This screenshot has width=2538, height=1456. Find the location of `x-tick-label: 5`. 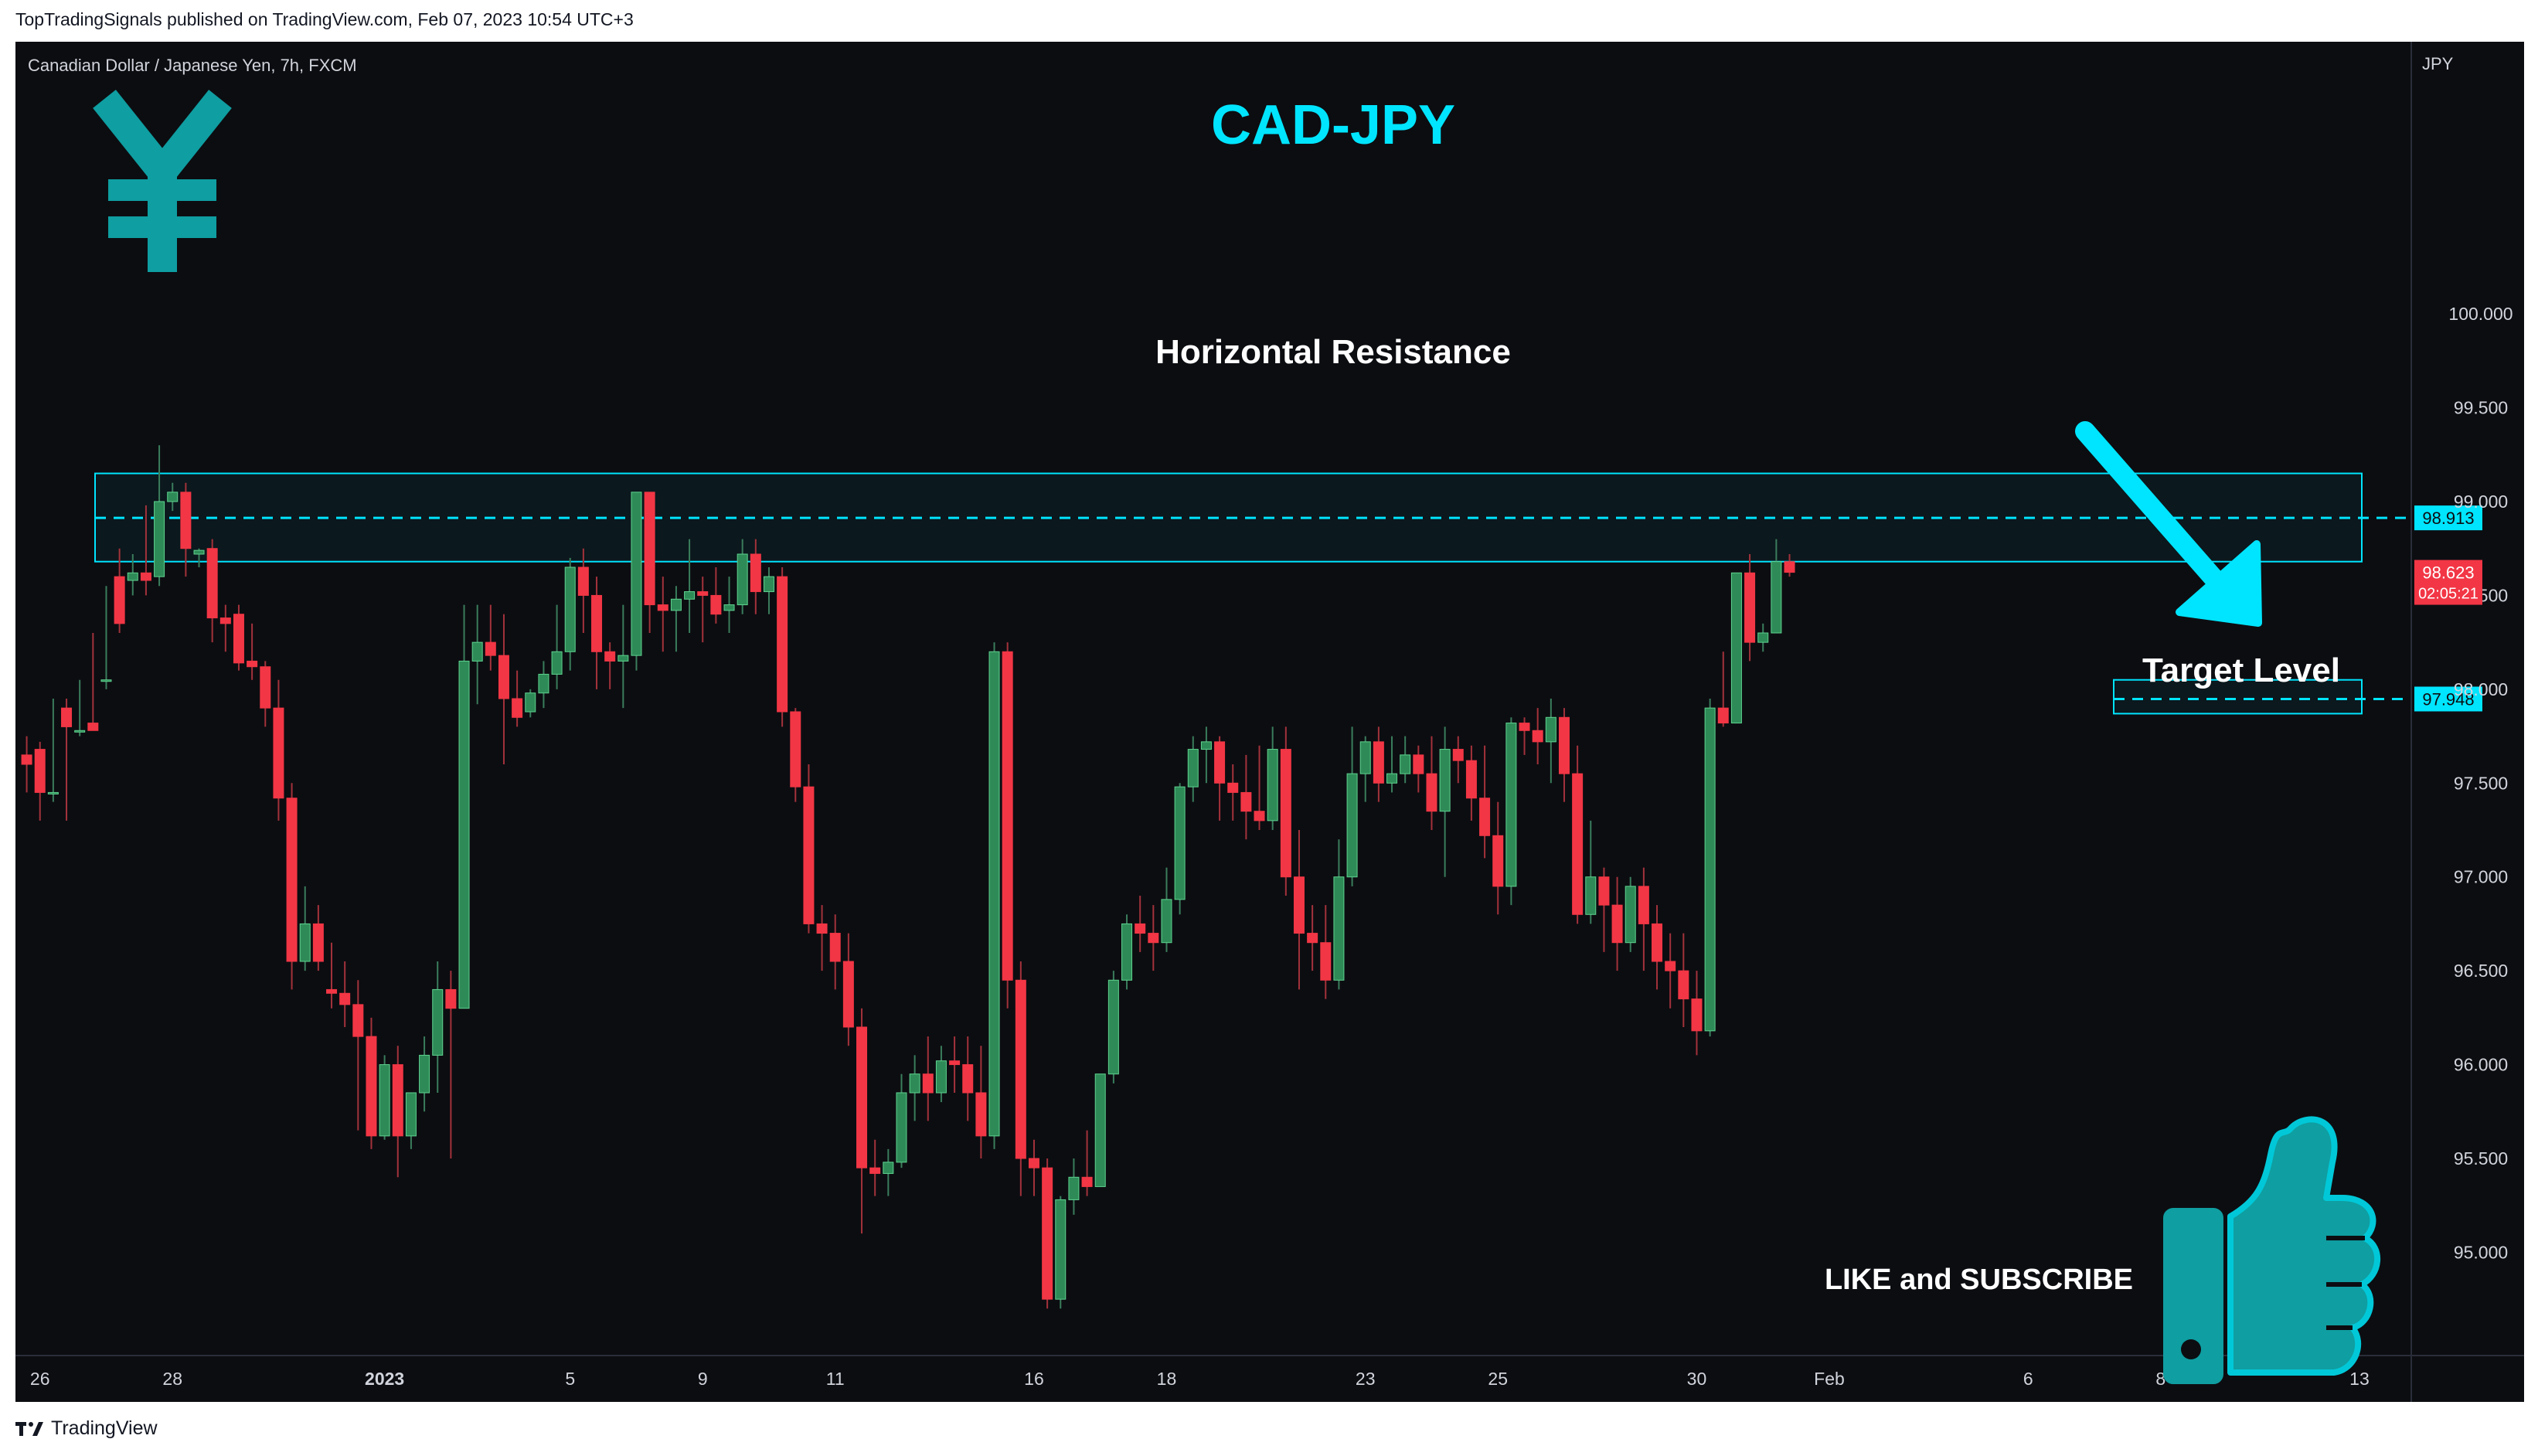

x-tick-label: 5 is located at coordinates (570, 1379).